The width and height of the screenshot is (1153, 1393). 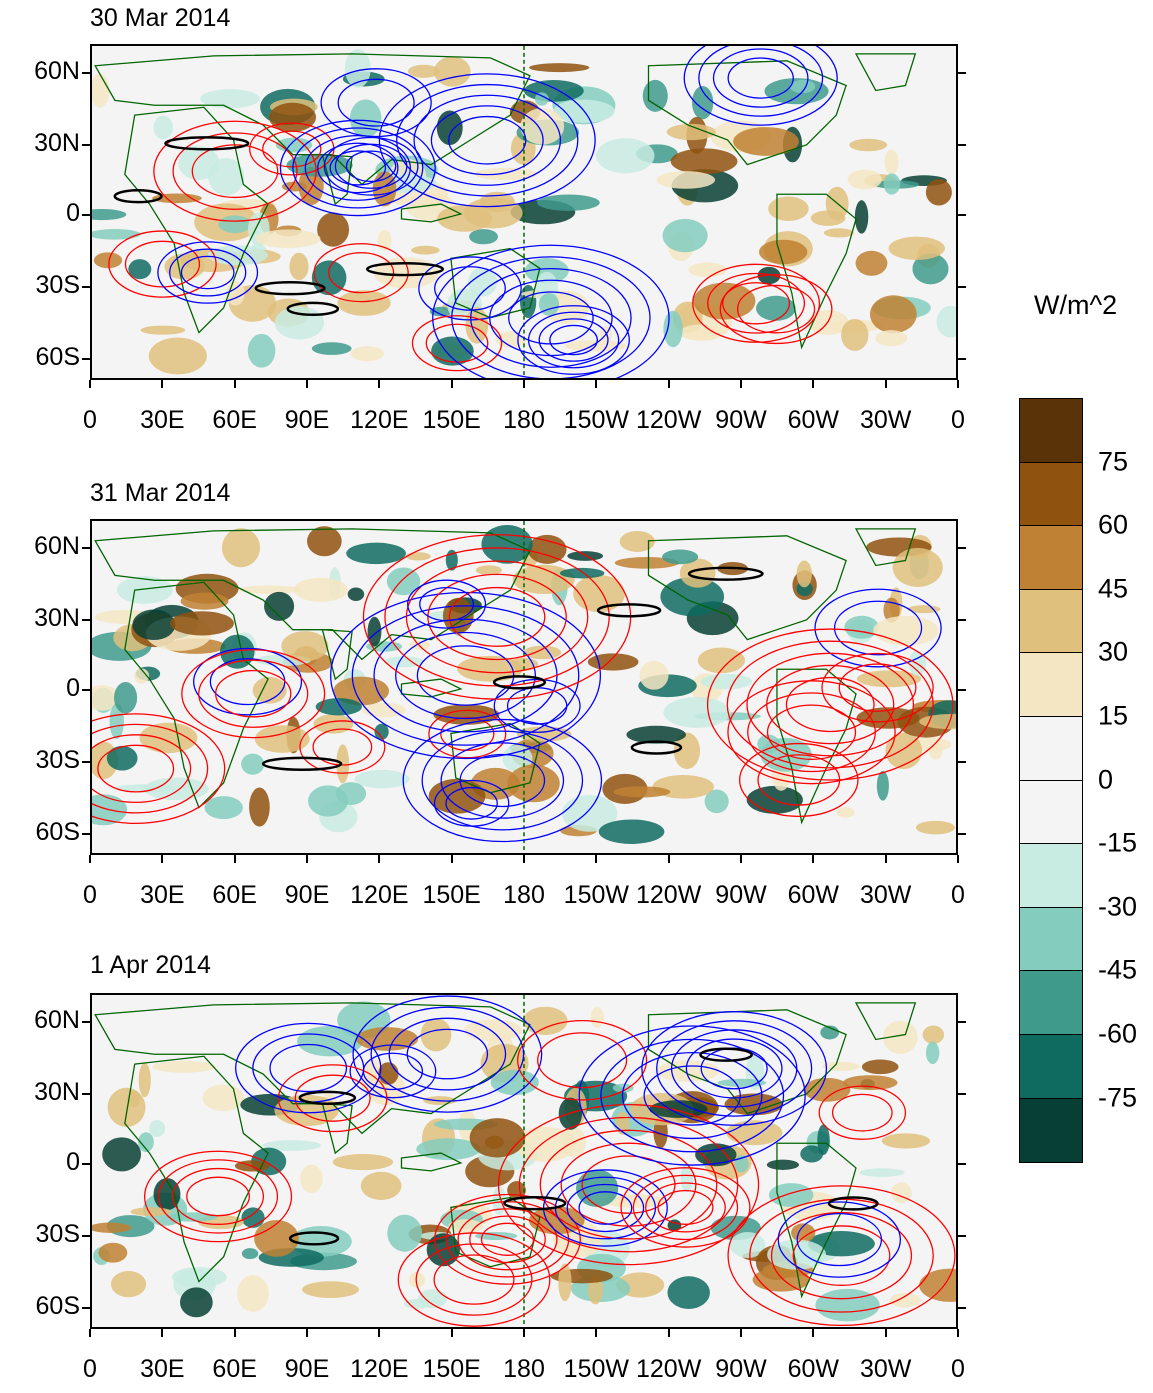 What do you see at coordinates (1118, 906) in the screenshot?
I see `colorbar-label: -30` at bounding box center [1118, 906].